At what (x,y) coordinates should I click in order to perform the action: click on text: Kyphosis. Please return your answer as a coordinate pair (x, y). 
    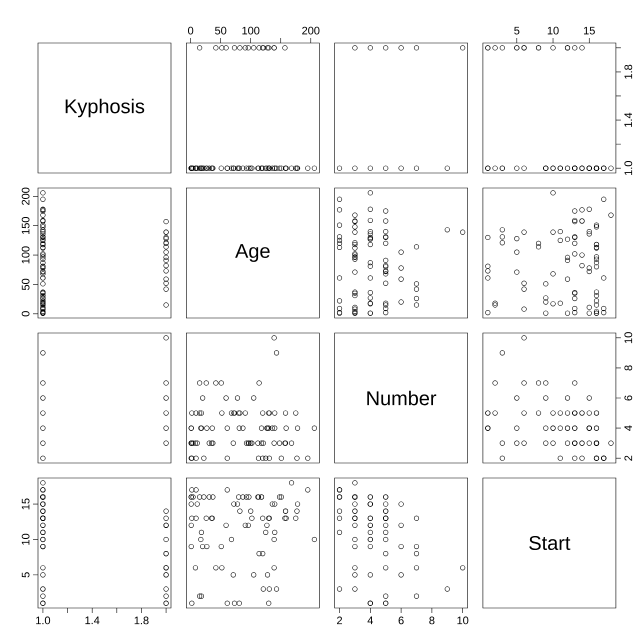
    Looking at the image, I should click on (105, 108).